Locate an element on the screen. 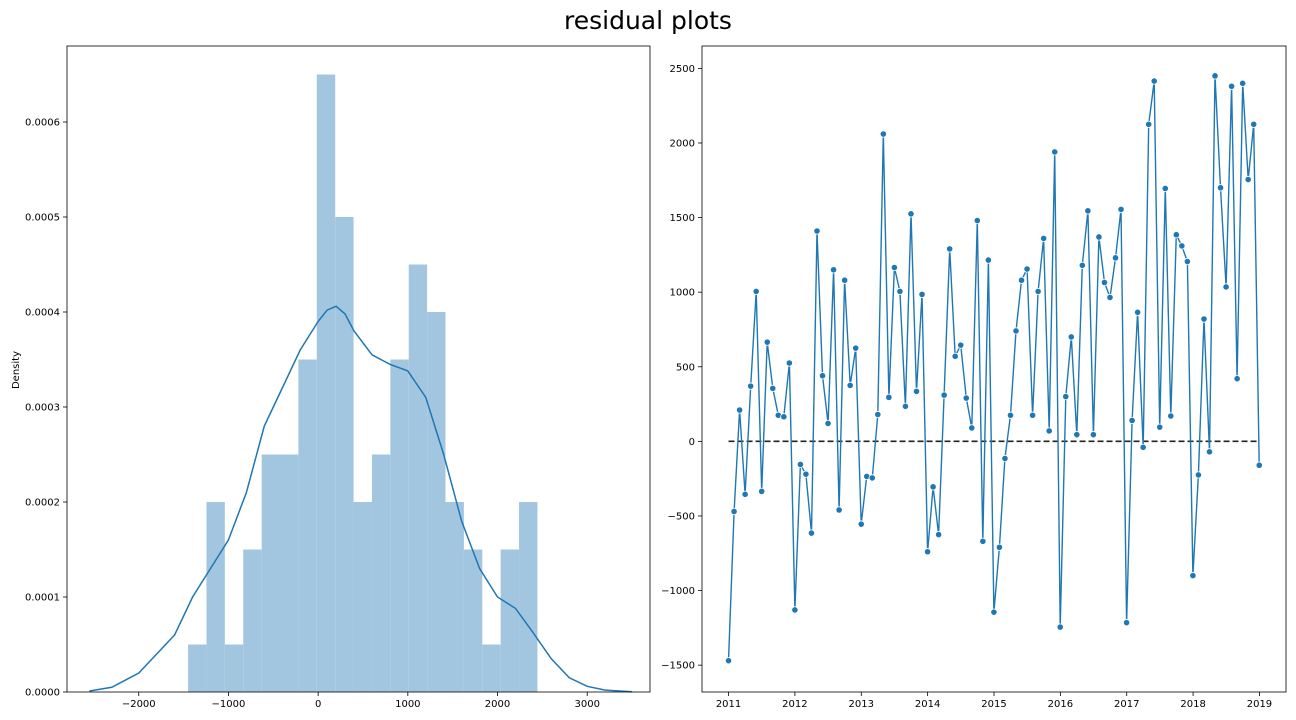 This screenshot has height=720, width=1296. line-chart-x-tick-label: 2019 is located at coordinates (1259, 704).